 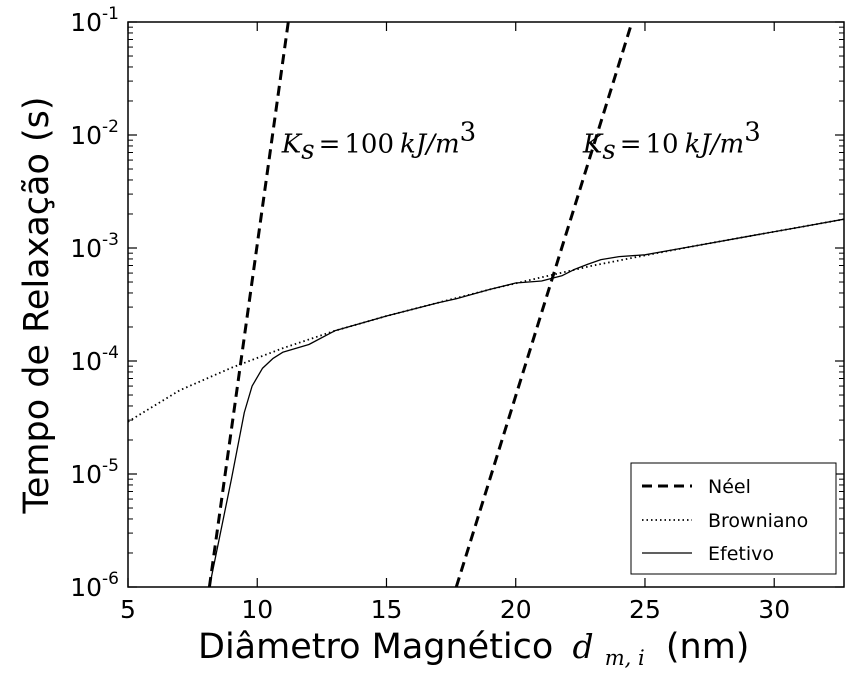 What do you see at coordinates (729, 487) in the screenshot?
I see `legend-label-neel: Néel` at bounding box center [729, 487].